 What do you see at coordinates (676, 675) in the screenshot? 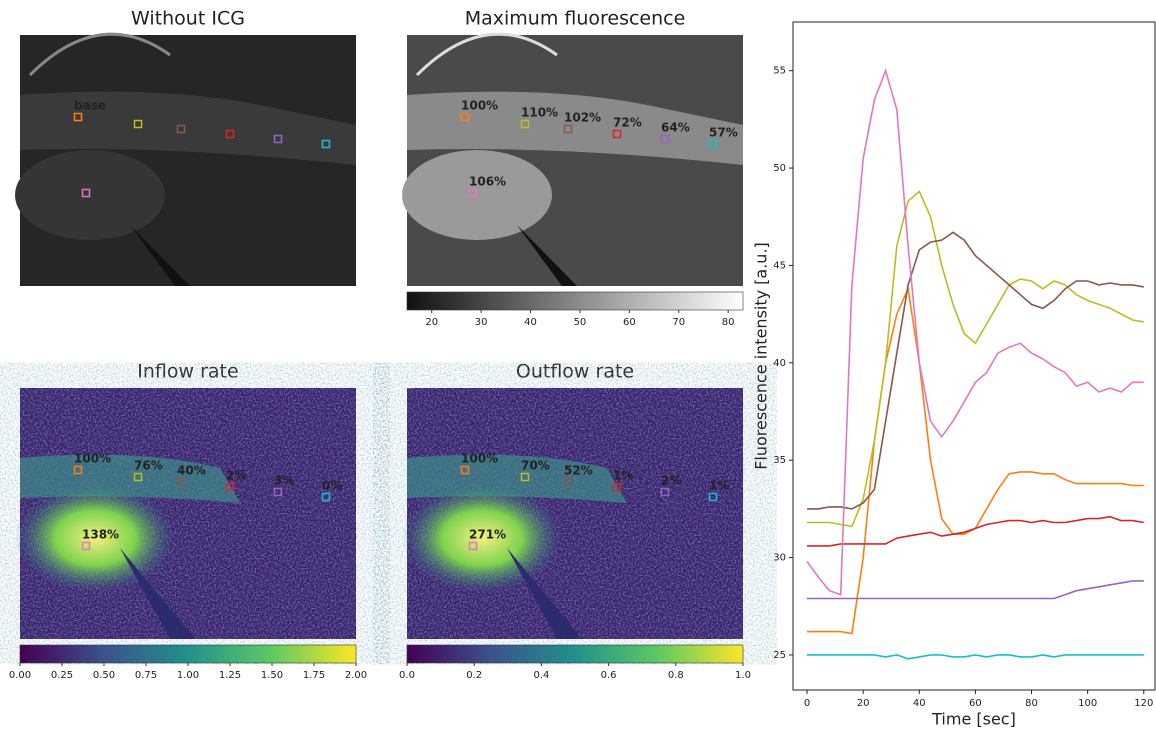
I see `colorbar-tick-label: 0.8` at bounding box center [676, 675].